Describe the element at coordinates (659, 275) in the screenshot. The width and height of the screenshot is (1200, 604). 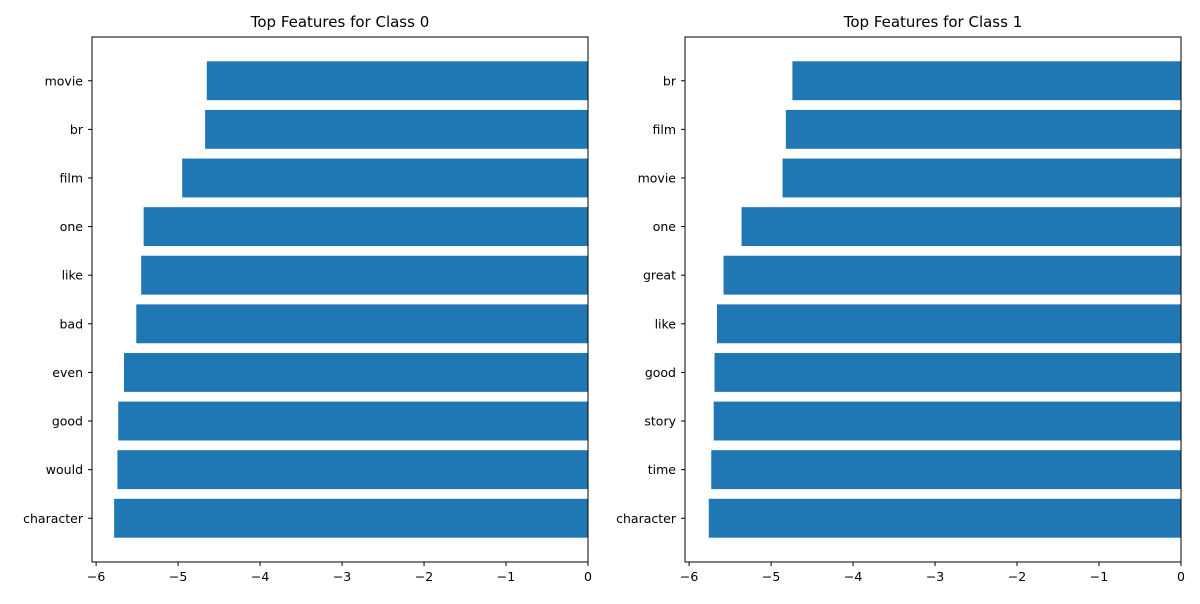
I see `y-tick-label: great` at that location.